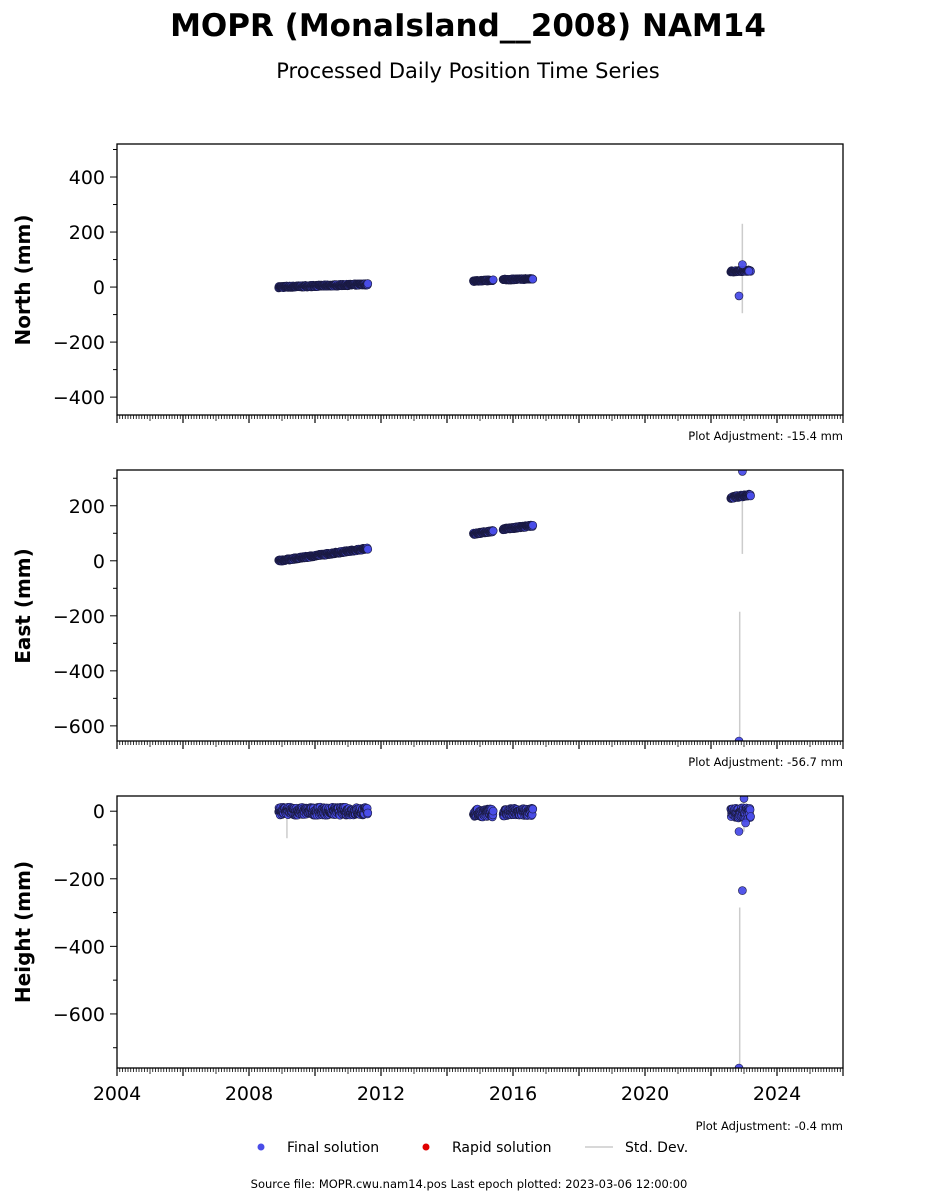 The image size is (937, 1200). Describe the element at coordinates (769, 1126) in the screenshot. I see `plot-adjustment-note: Plot Adjustment: -0.4 mm` at that location.